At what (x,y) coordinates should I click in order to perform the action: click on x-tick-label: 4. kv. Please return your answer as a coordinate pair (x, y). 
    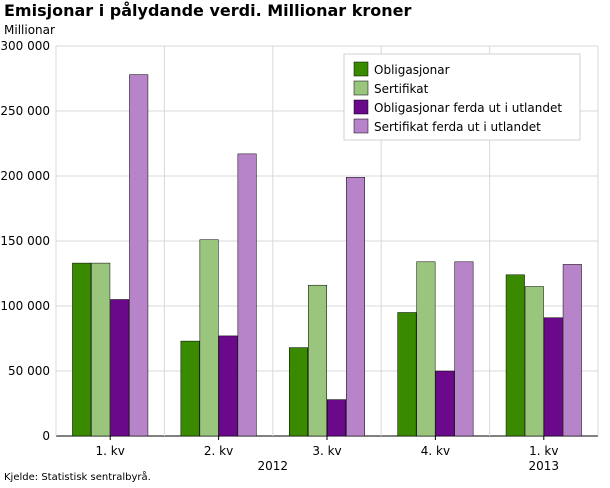
    Looking at the image, I should click on (435, 451).